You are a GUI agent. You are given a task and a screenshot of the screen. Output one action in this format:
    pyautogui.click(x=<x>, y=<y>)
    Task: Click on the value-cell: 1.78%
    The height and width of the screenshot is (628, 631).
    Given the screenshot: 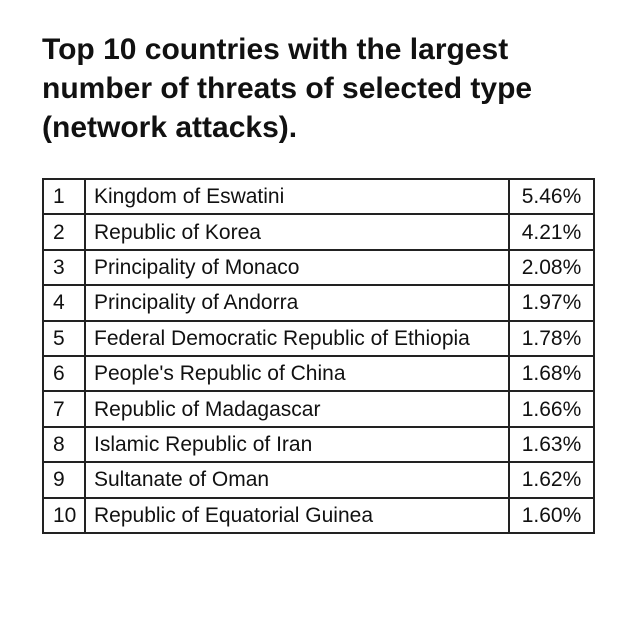 What is the action you would take?
    pyautogui.click(x=551, y=338)
    